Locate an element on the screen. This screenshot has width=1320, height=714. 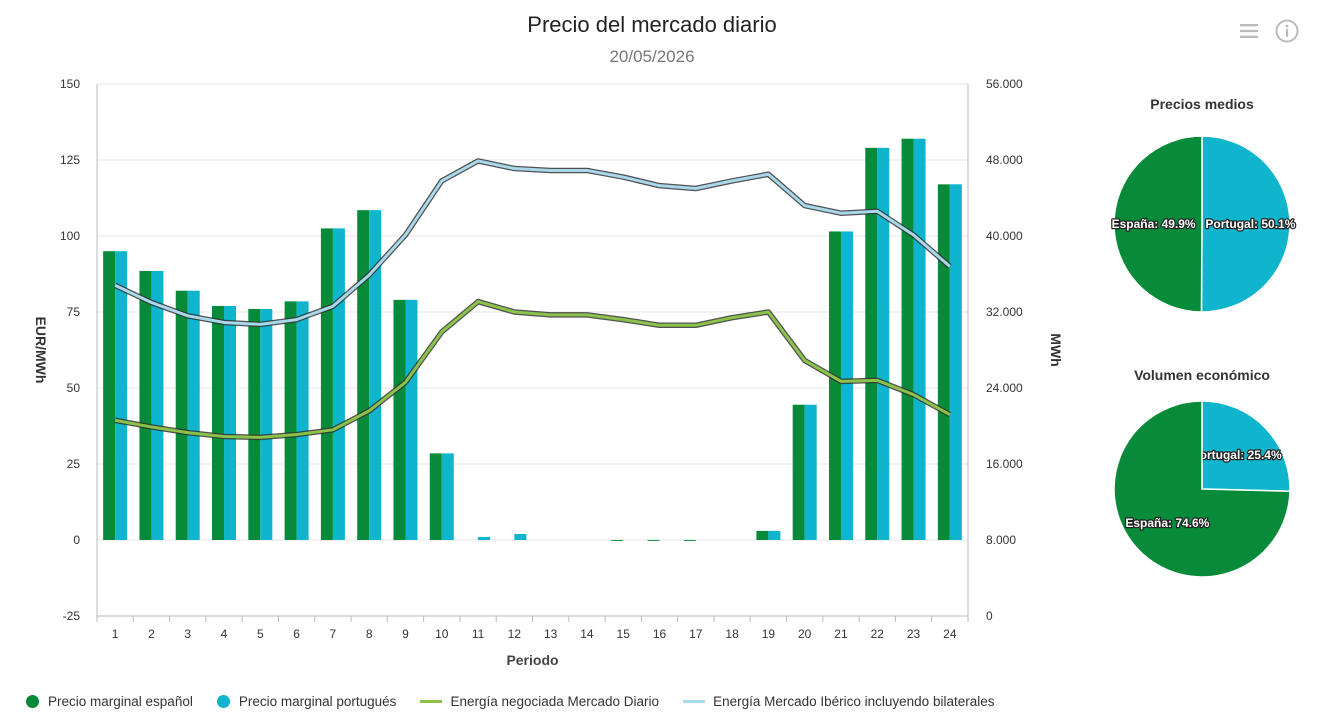
x-tick-label: 17 is located at coordinates (696, 634).